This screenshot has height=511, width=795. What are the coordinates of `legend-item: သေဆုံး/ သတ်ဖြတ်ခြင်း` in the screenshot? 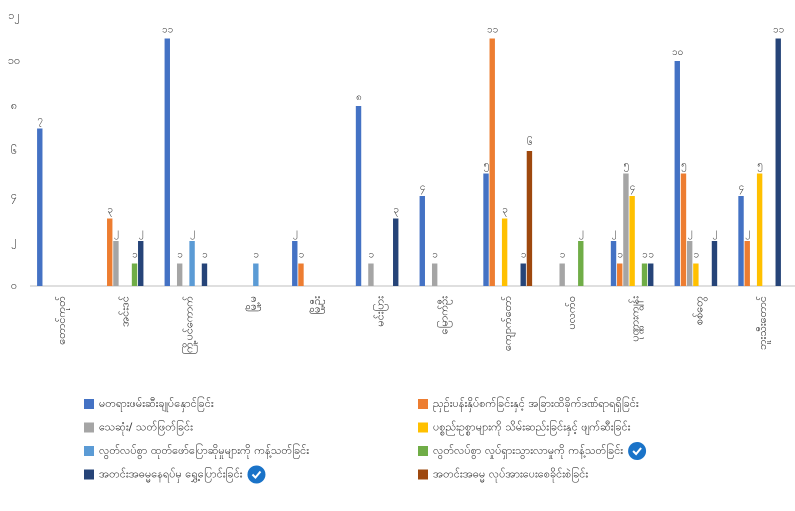 It's located at (138, 428).